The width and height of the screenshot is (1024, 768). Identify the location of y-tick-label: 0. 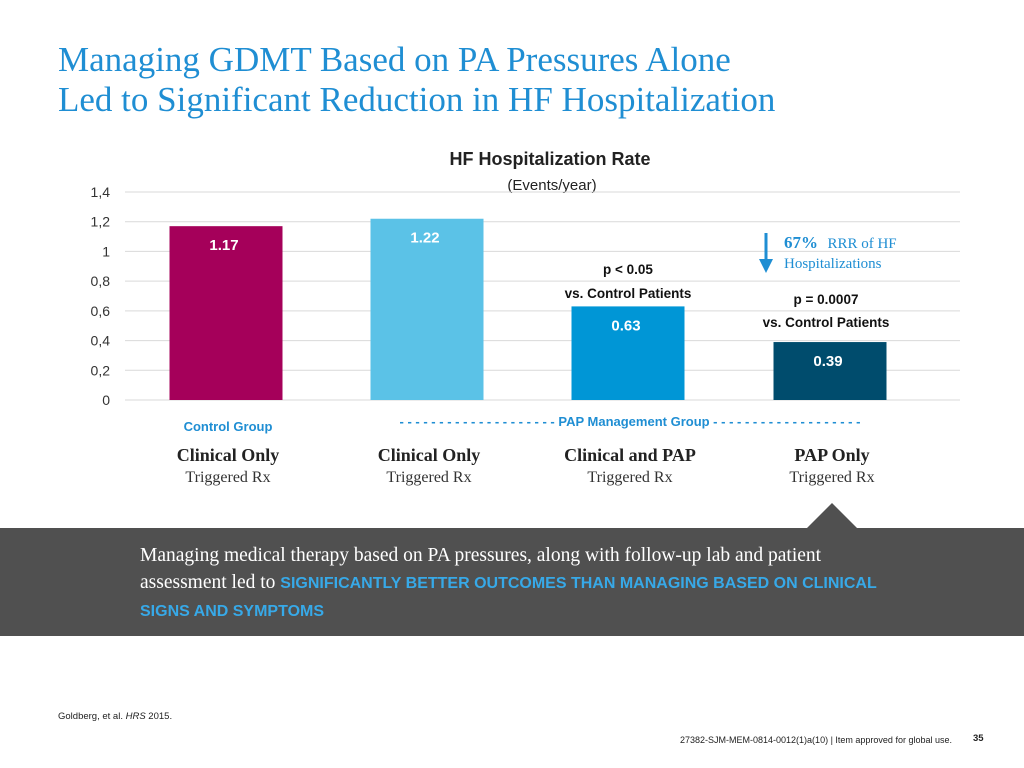
(106, 400).